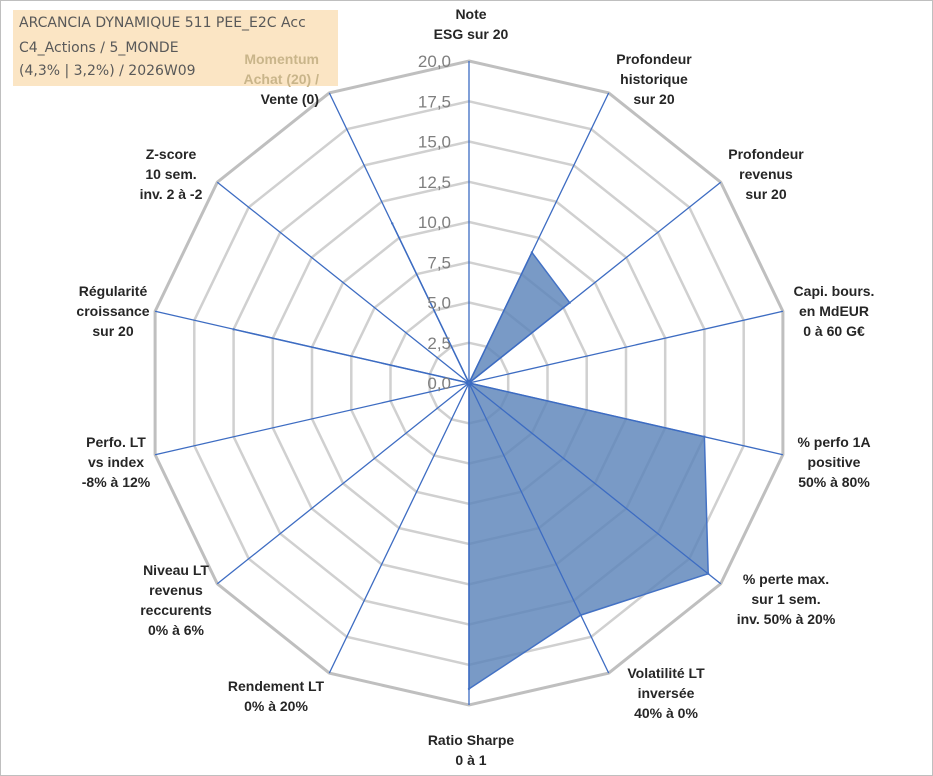 The image size is (933, 776). Describe the element at coordinates (786, 599) in the screenshot. I see `axis-label-perte-max: % perte max. sur 1 sem. inv. 50% à 20%` at that location.